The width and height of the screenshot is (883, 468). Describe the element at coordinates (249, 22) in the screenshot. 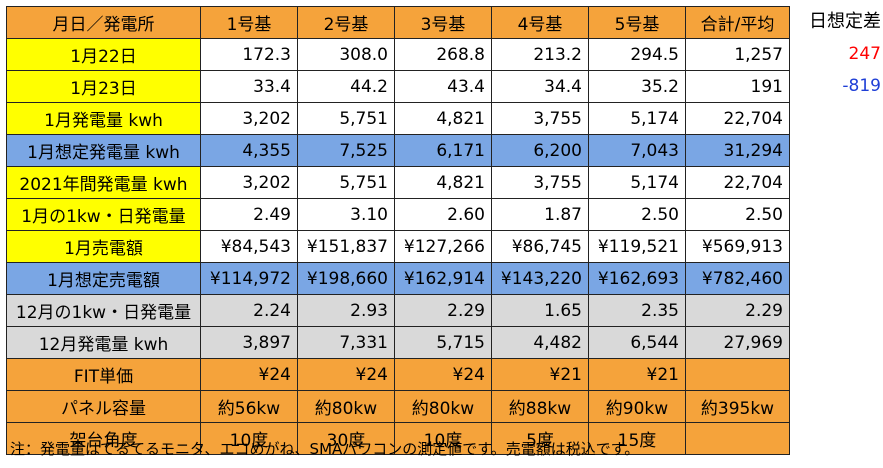

I see `header-cell: 1号基` at that location.